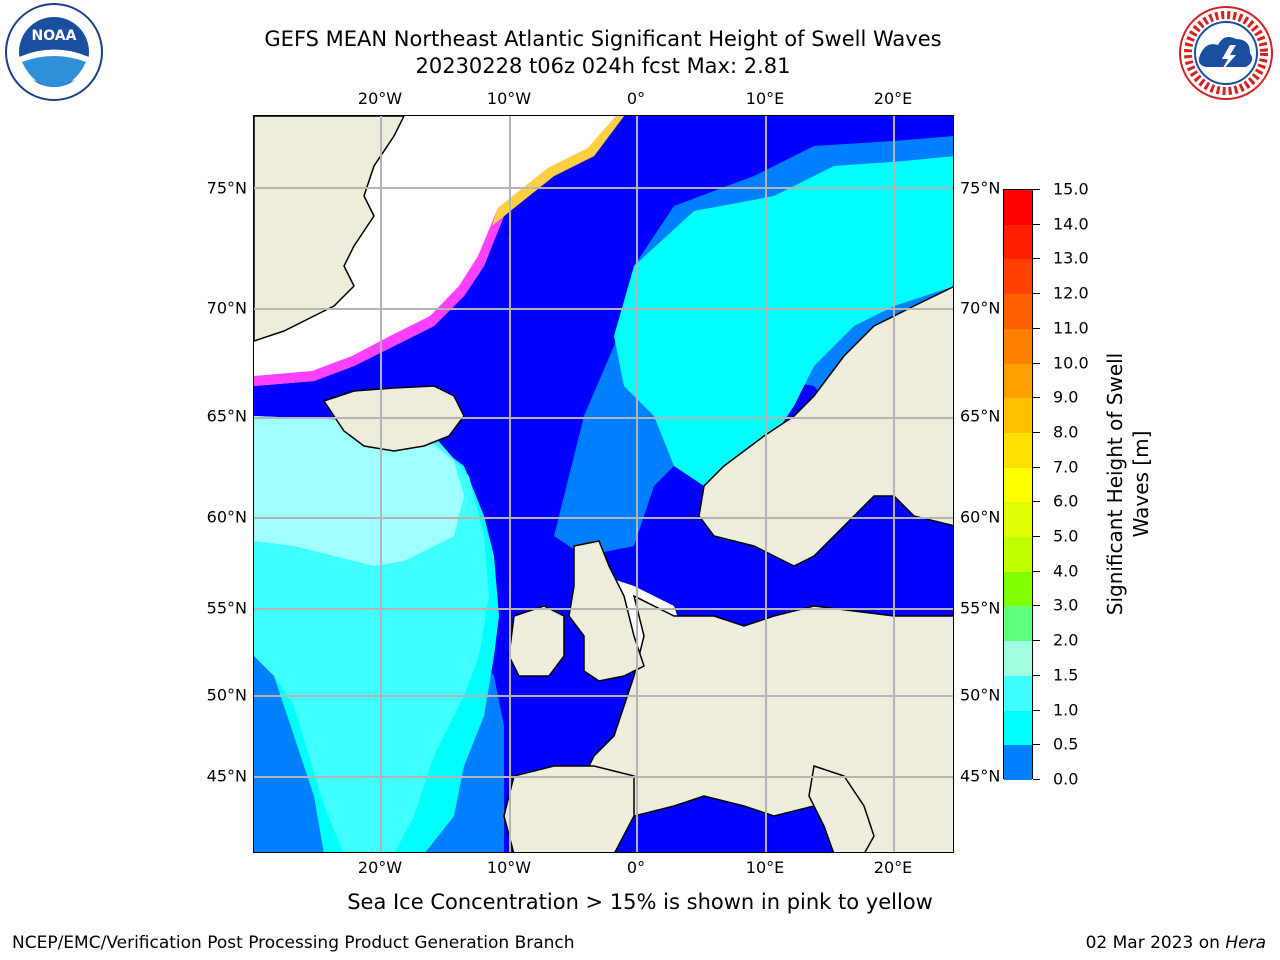 This screenshot has height=960, width=1280. I want to click on lat-label-right-50n: 50°N, so click(980, 695).